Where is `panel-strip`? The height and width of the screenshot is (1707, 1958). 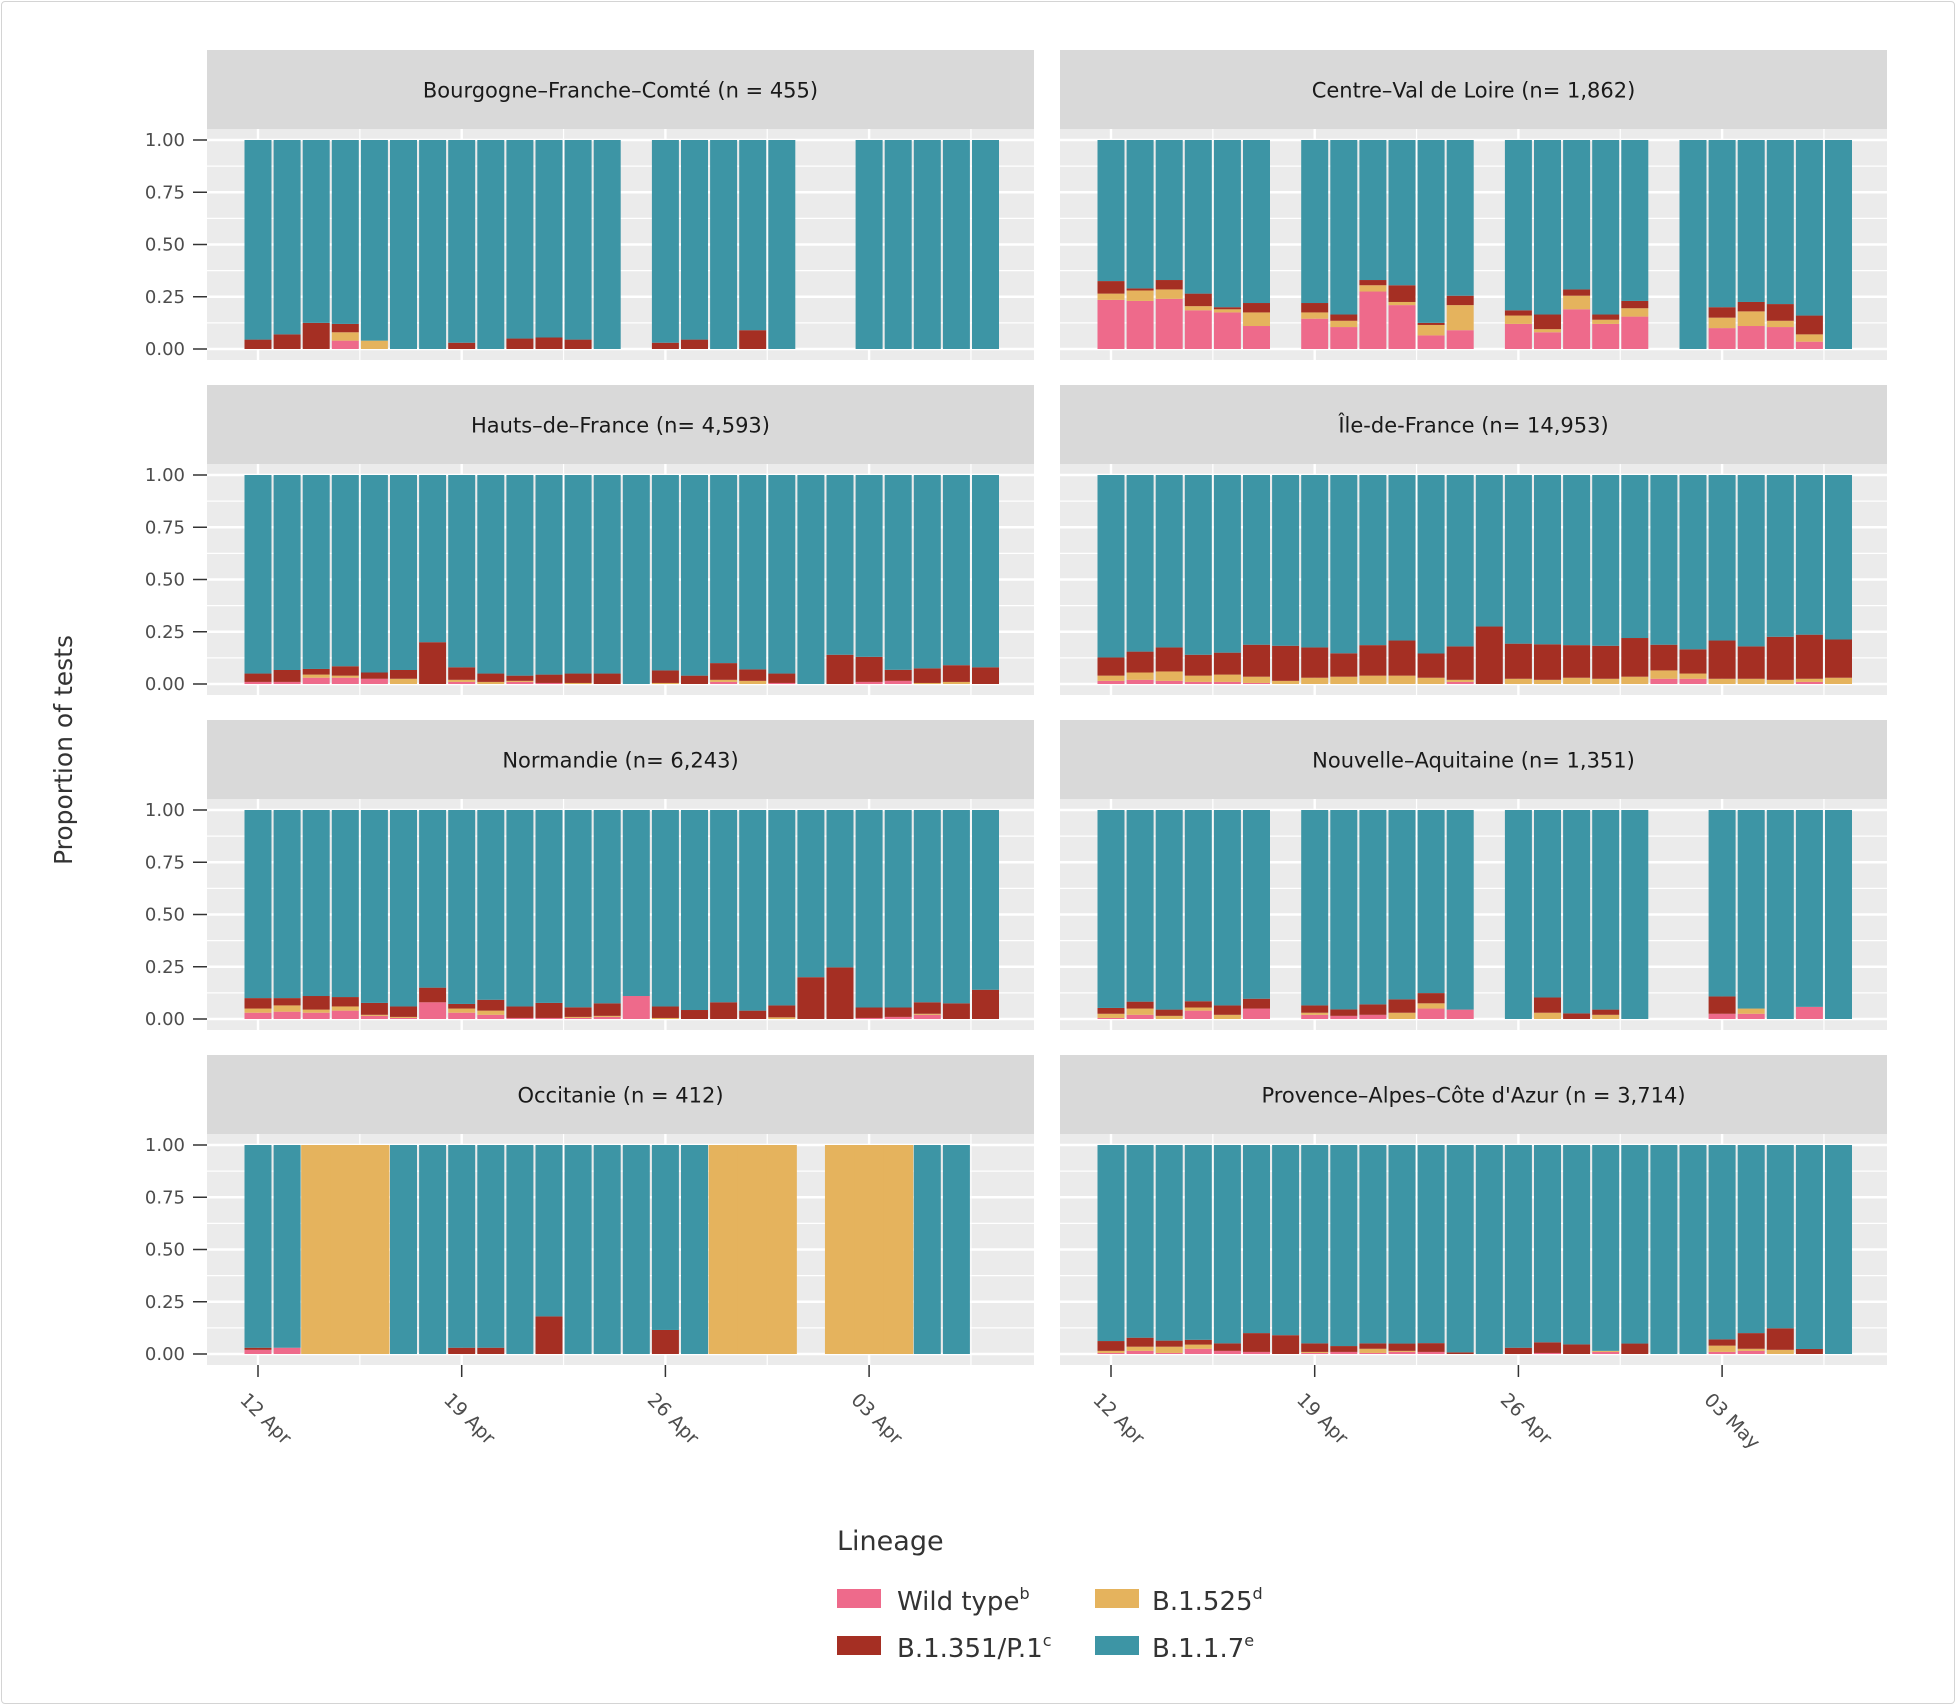
panel-strip is located at coordinates (1473, 759).